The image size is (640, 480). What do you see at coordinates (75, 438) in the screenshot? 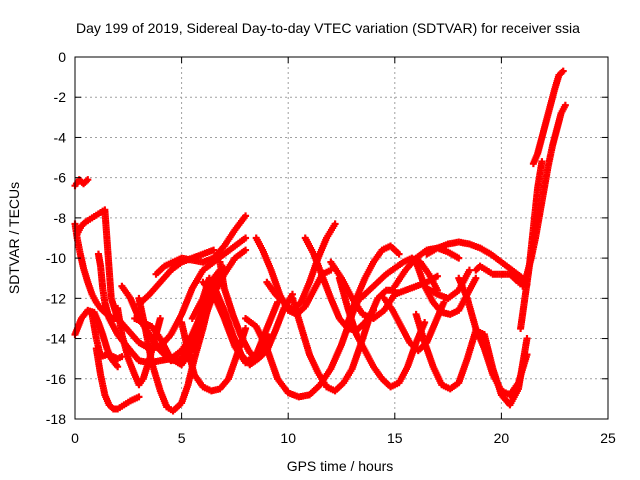
I see `x-tick-label: 0` at bounding box center [75, 438].